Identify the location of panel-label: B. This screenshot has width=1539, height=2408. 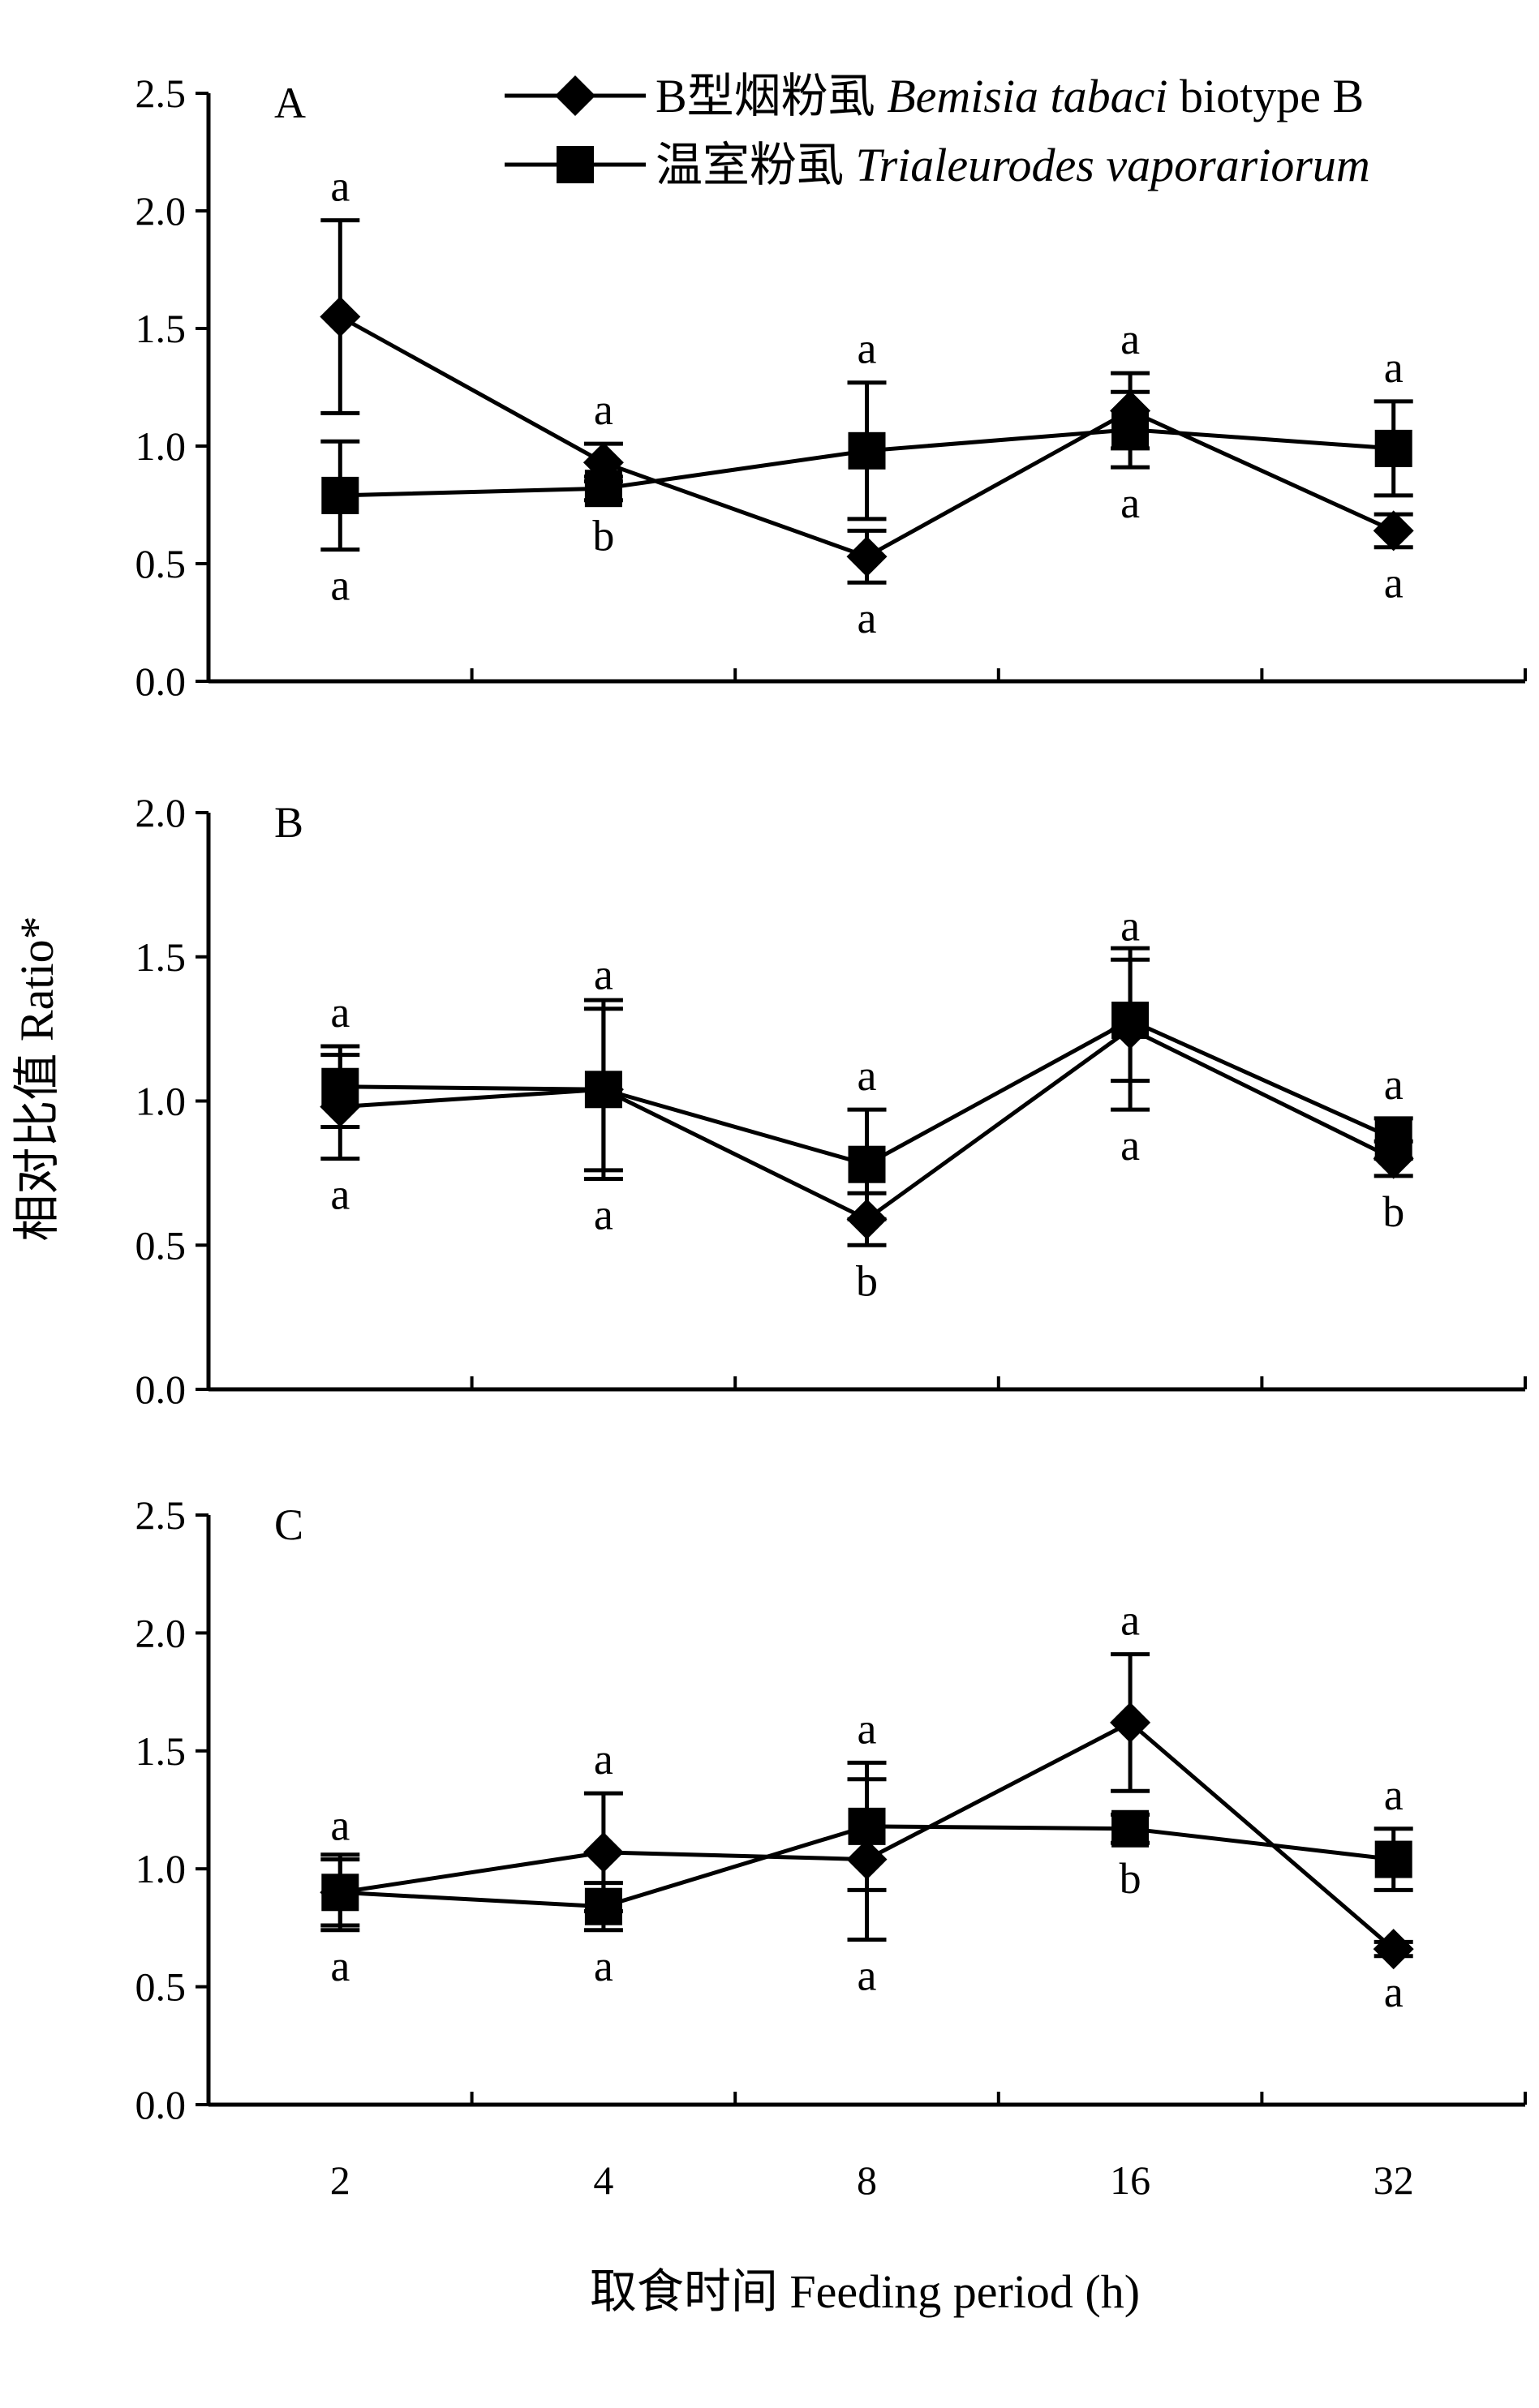
(289, 822).